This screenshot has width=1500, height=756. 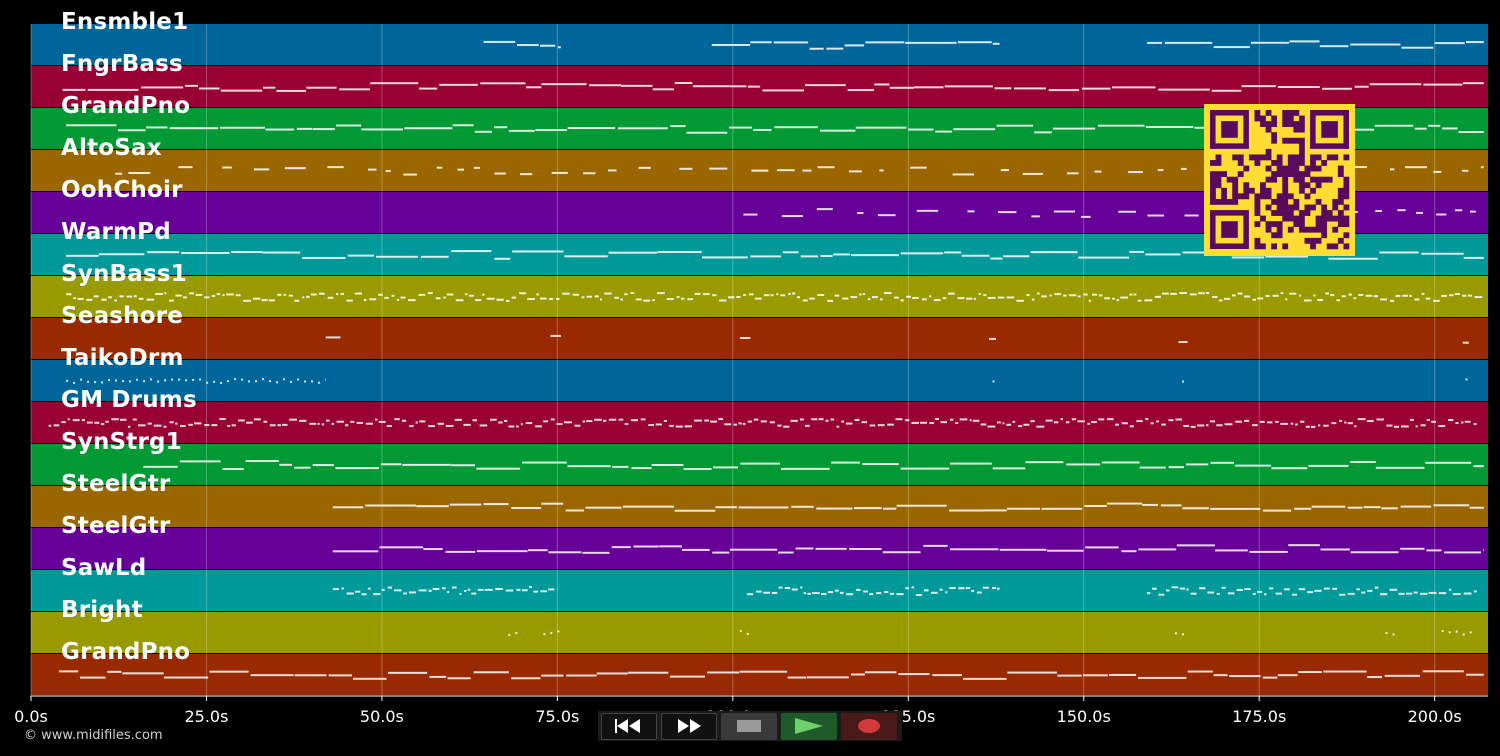 I want to click on rewind-button, so click(x=629, y=726).